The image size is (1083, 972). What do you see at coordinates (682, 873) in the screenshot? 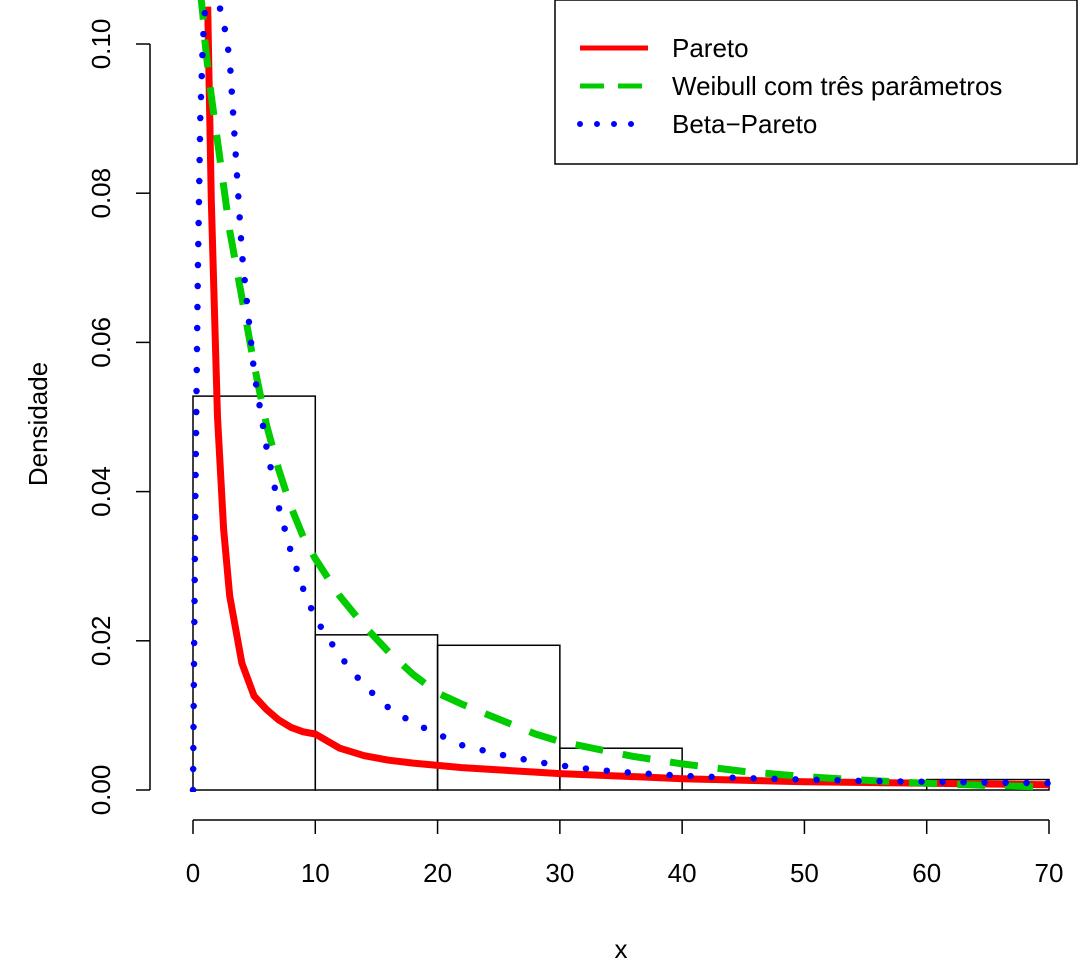
I see `x-tick-label: 40` at bounding box center [682, 873].